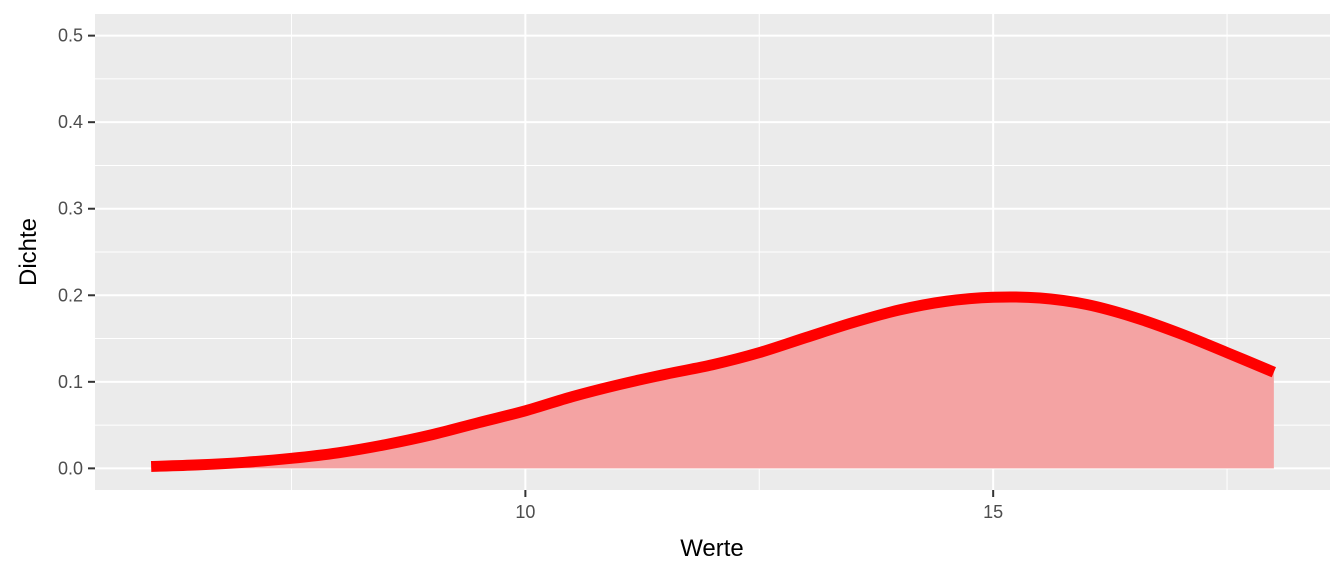  I want to click on x-tick-label: 15, so click(993, 512).